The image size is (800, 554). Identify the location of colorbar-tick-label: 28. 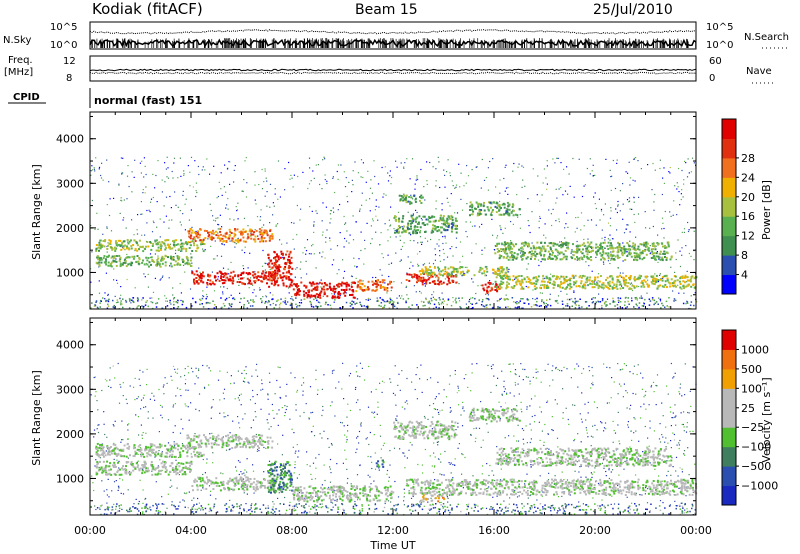
(748, 158).